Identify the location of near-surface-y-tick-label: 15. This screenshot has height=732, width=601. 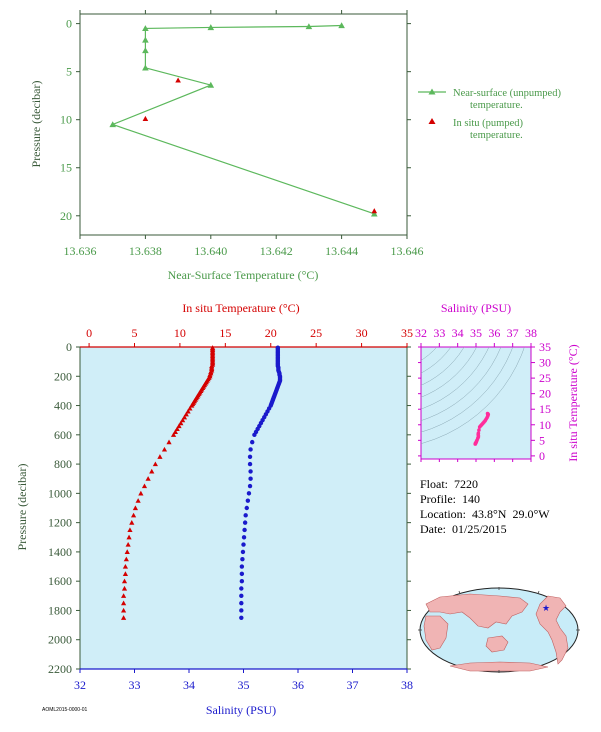
(66, 168).